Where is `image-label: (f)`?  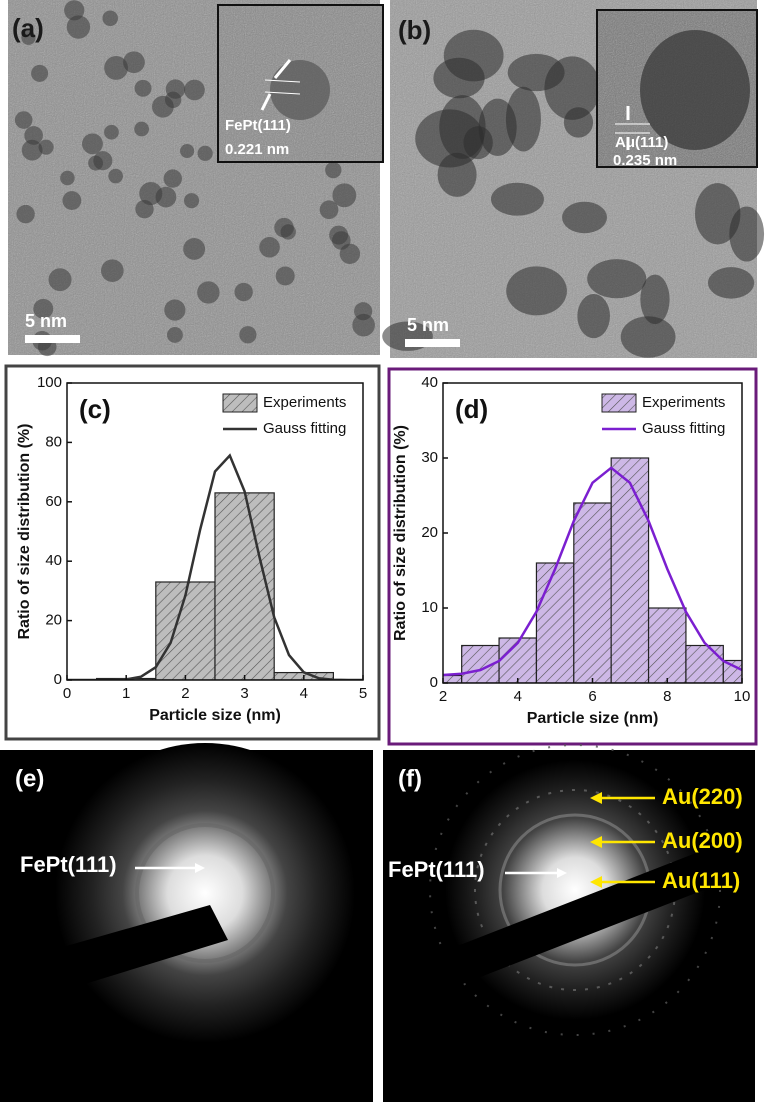 image-label: (f) is located at coordinates (410, 778).